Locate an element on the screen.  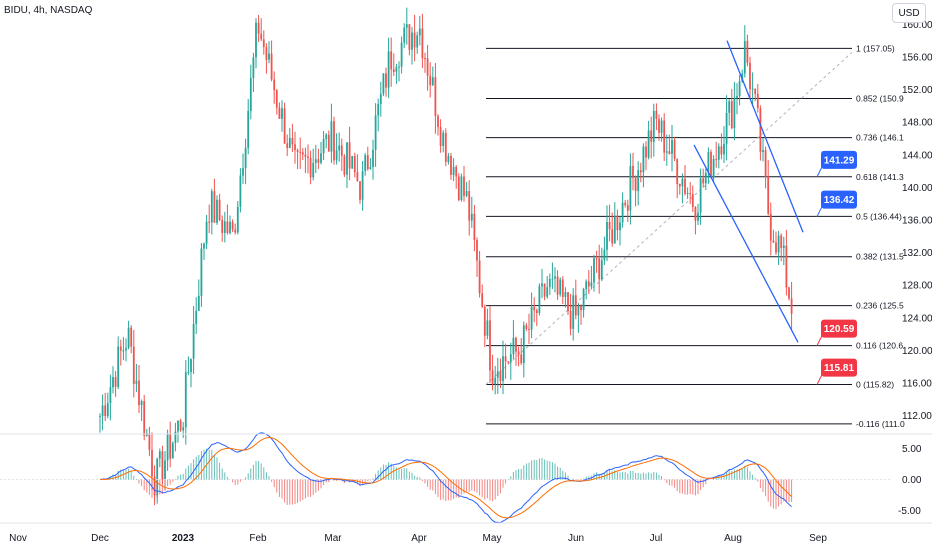
currency-button: USD is located at coordinates (909, 13).